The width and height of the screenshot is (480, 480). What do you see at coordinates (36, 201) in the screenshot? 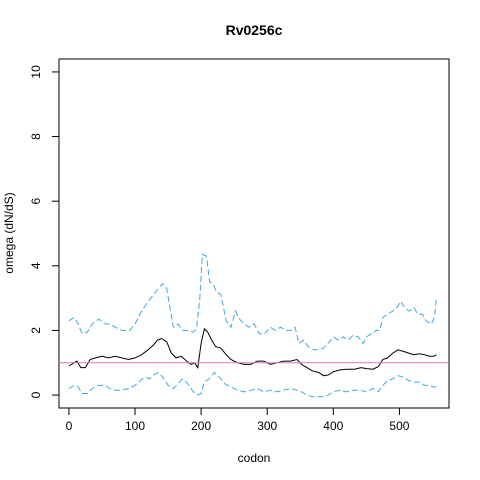
I see `y-tick-label: 6` at bounding box center [36, 201].